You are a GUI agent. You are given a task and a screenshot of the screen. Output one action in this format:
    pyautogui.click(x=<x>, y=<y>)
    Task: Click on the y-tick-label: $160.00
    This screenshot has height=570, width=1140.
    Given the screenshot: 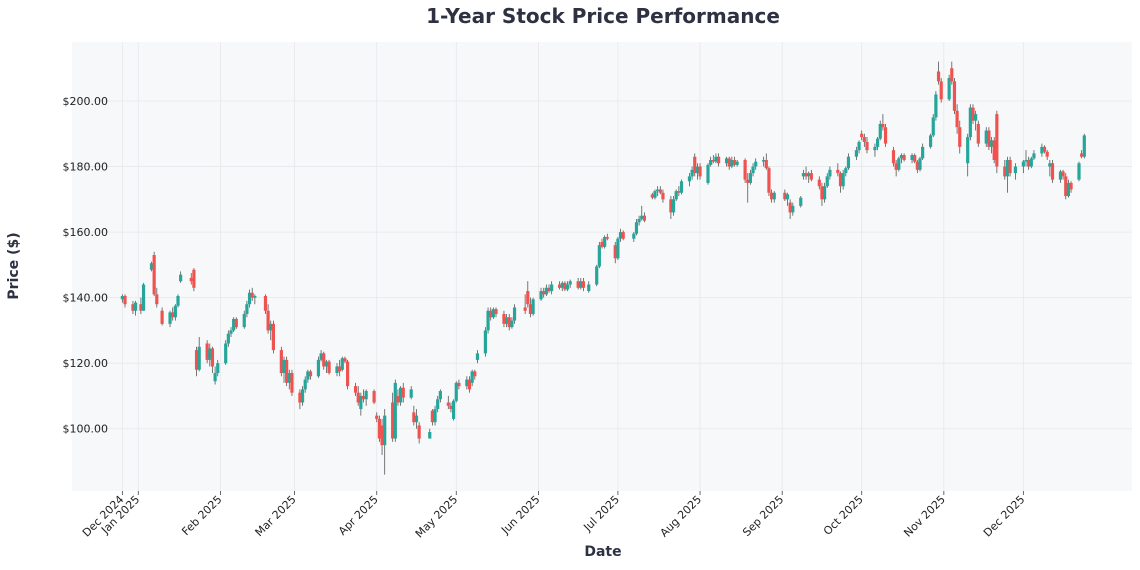 What is the action you would take?
    pyautogui.click(x=86, y=232)
    